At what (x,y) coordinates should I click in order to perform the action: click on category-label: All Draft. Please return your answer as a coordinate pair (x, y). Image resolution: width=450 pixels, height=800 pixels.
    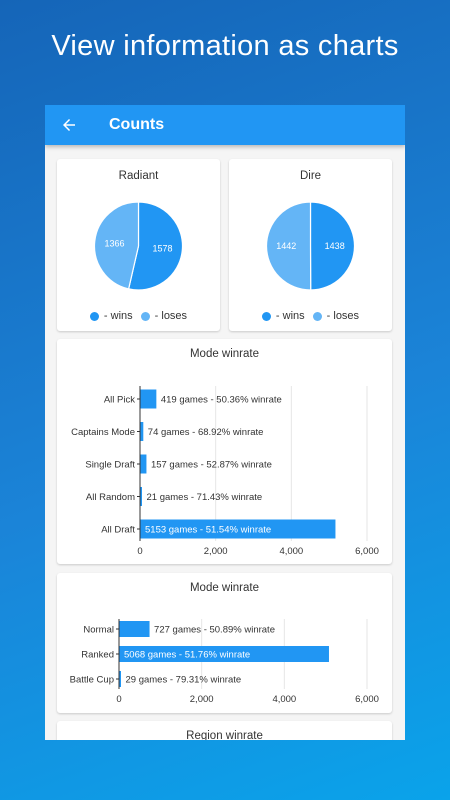
    Looking at the image, I should click on (118, 530).